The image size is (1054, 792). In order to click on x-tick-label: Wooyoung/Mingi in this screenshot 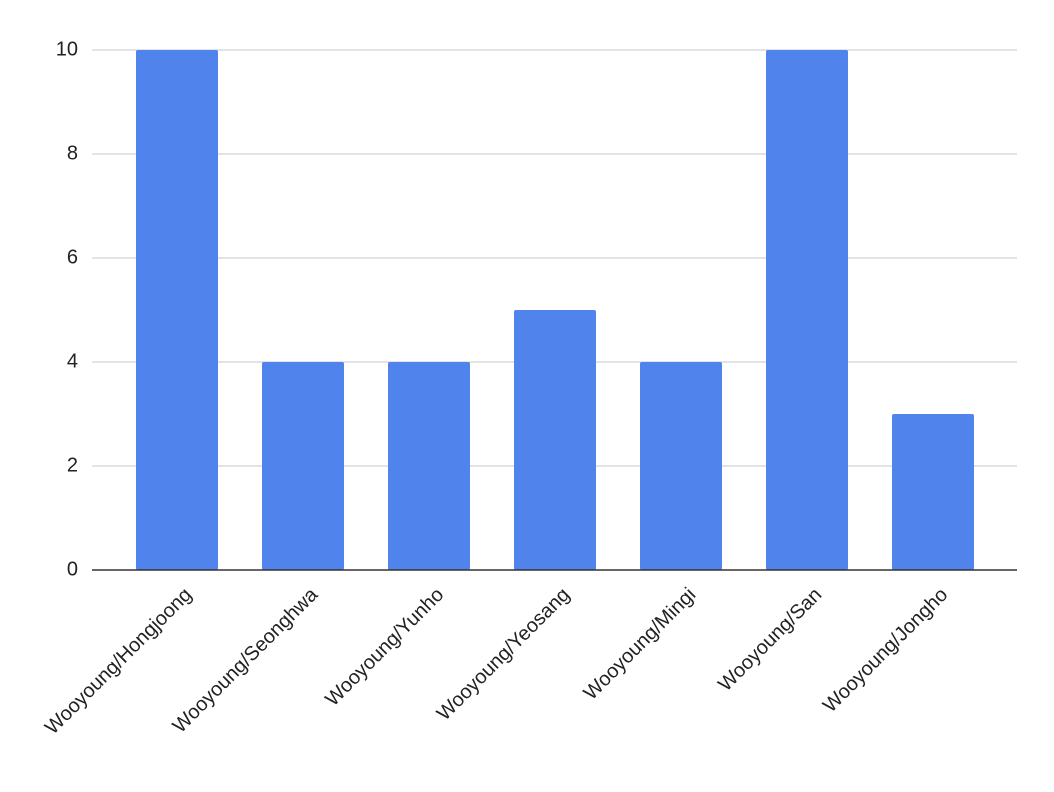, I will do `click(640, 644)`.